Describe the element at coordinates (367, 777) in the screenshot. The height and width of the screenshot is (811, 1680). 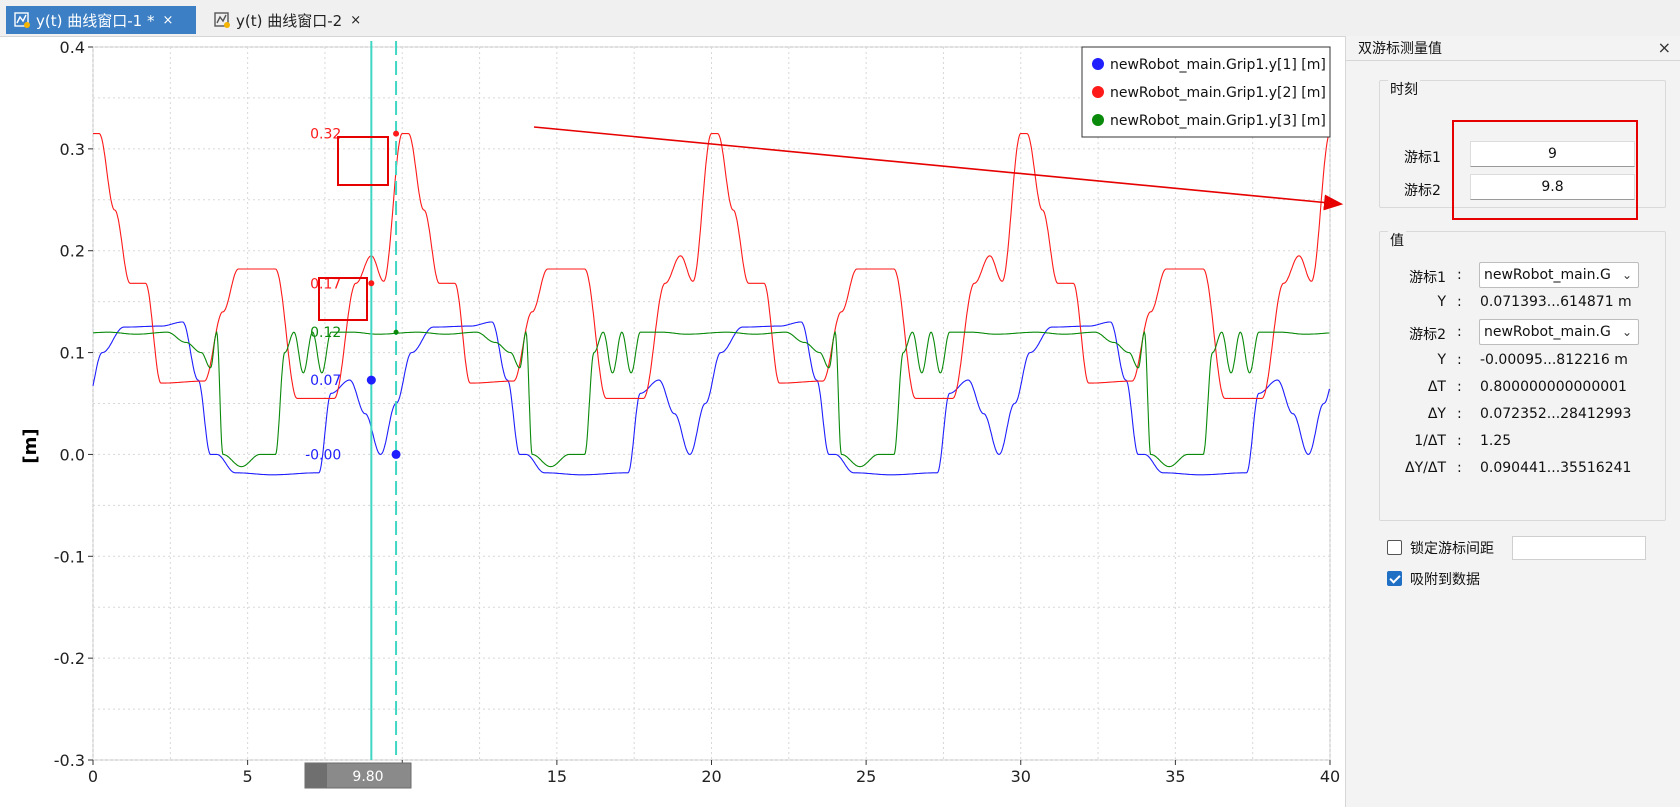
I see `cursor-readout-value: 9.80` at that location.